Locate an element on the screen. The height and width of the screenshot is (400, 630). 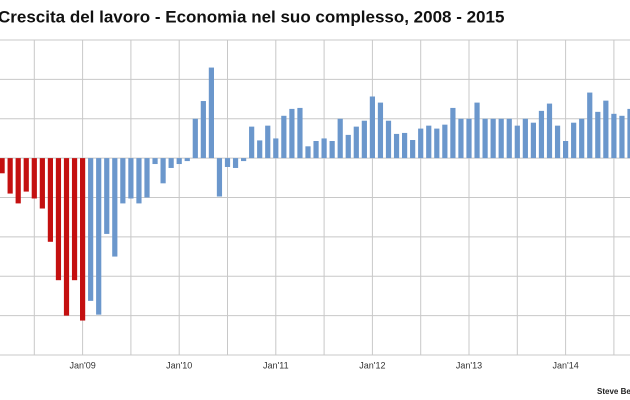
x-tick-label: Jan'12 is located at coordinates (372, 365).